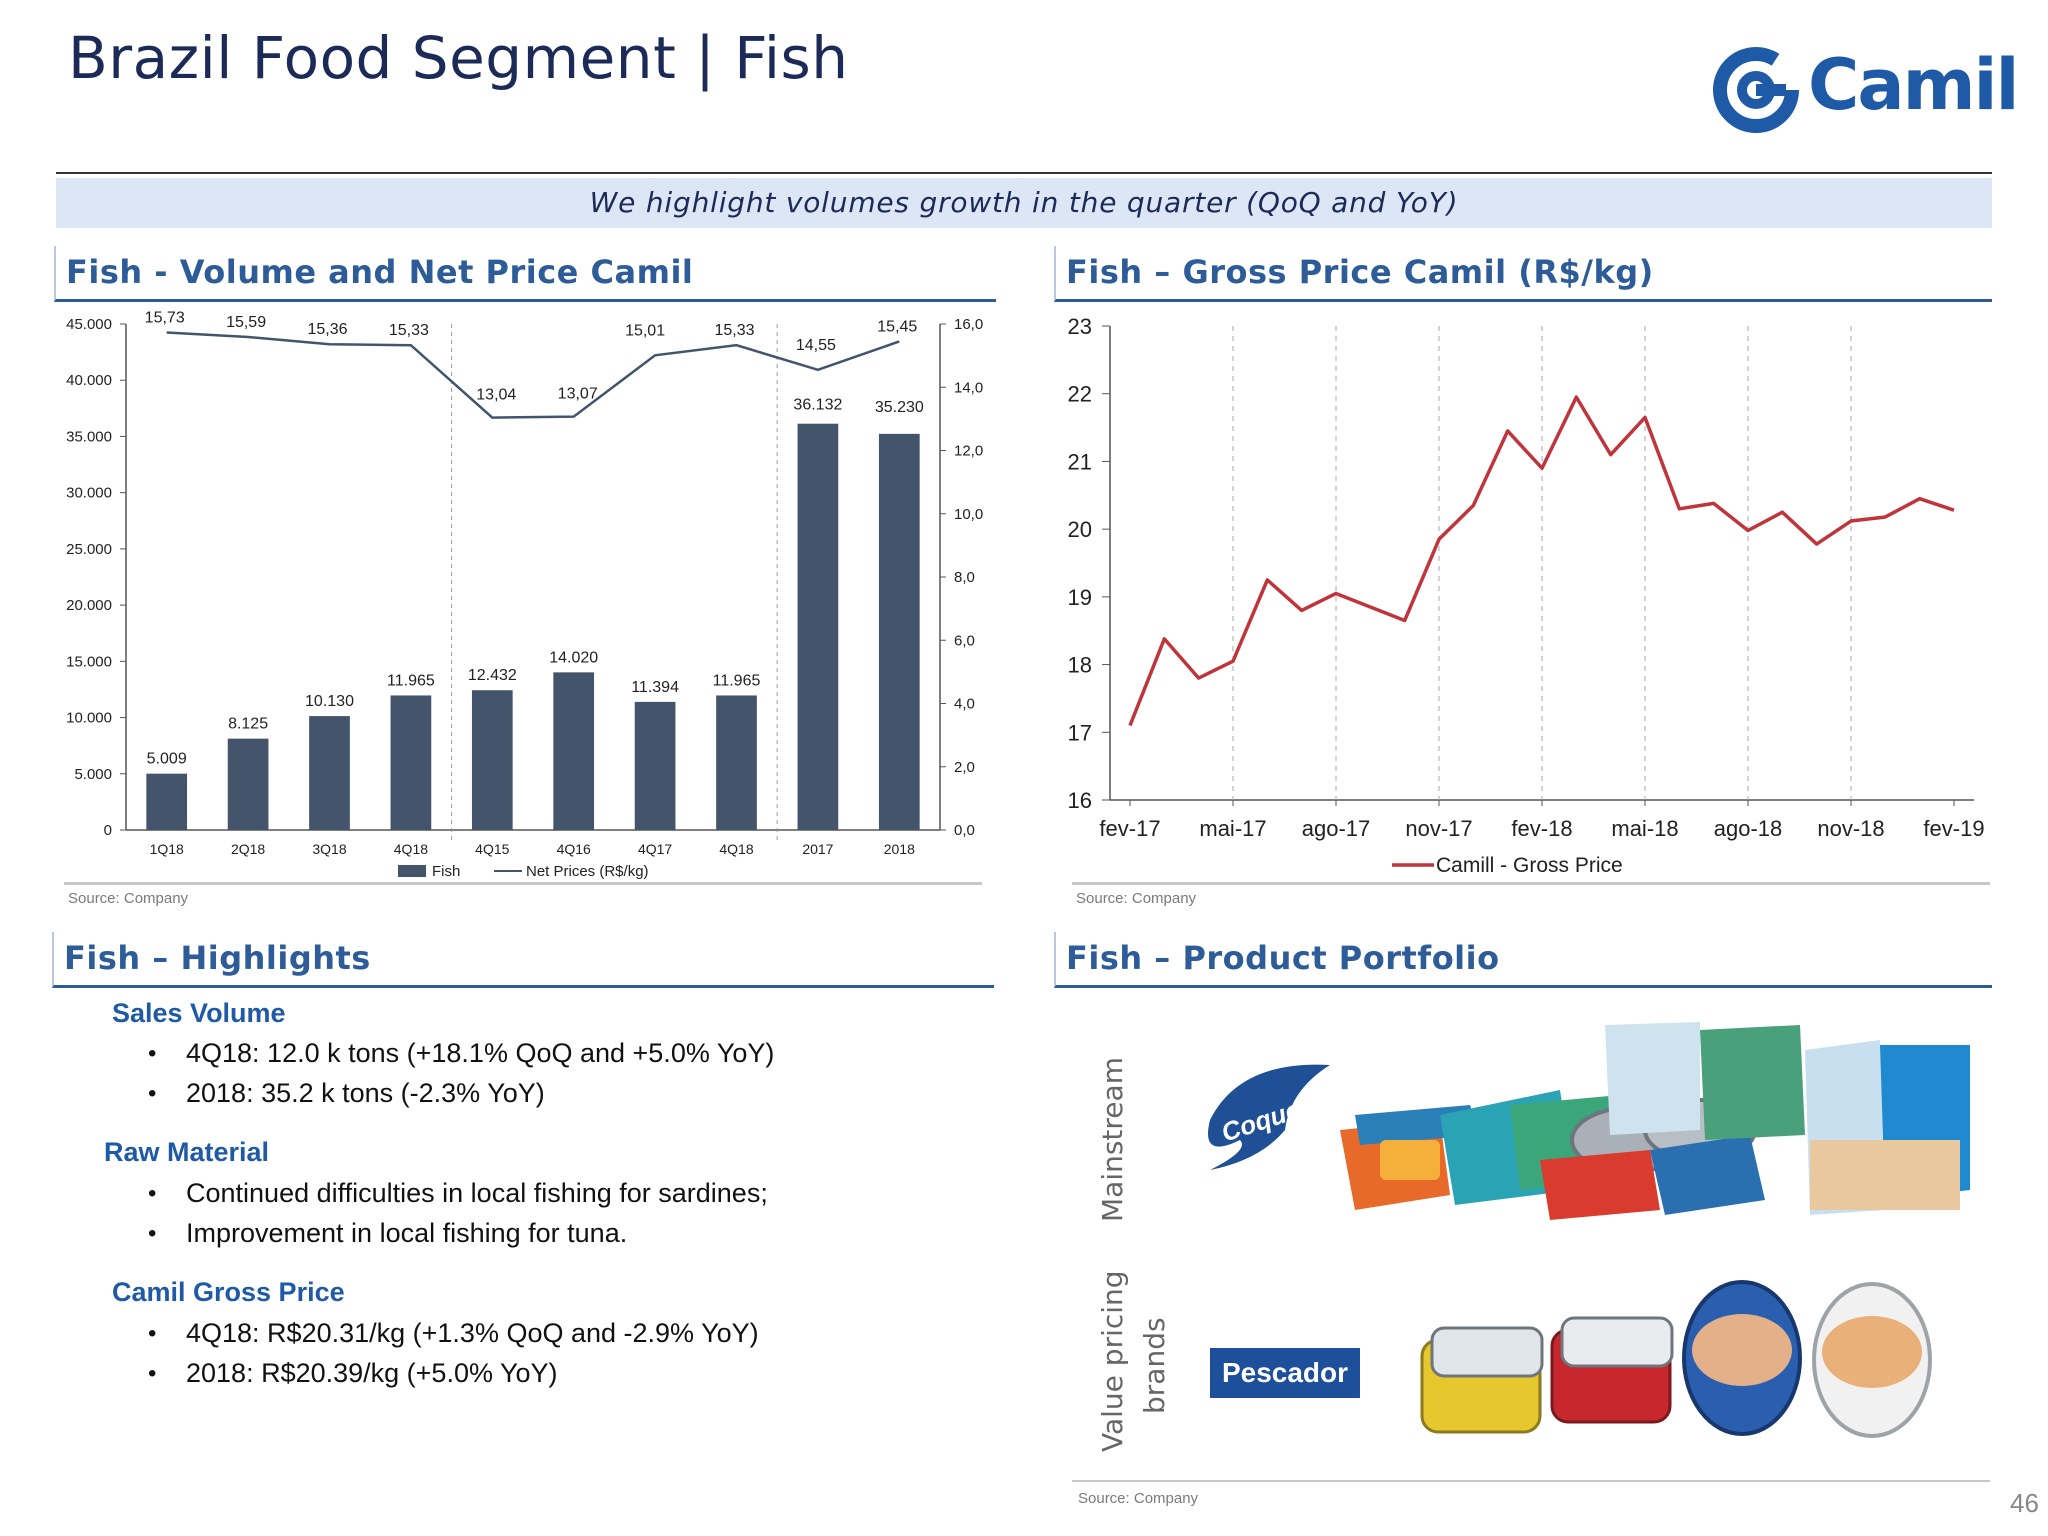 Image resolution: width=2048 pixels, height=1536 pixels. I want to click on x-tick-label: fev-17, so click(1129, 828).